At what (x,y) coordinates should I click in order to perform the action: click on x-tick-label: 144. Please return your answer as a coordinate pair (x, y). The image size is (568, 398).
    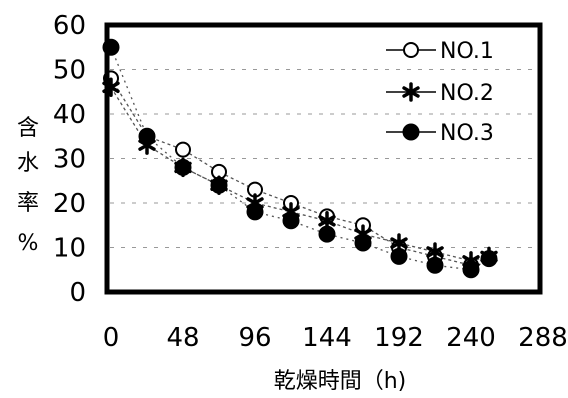
    Looking at the image, I should click on (327, 338).